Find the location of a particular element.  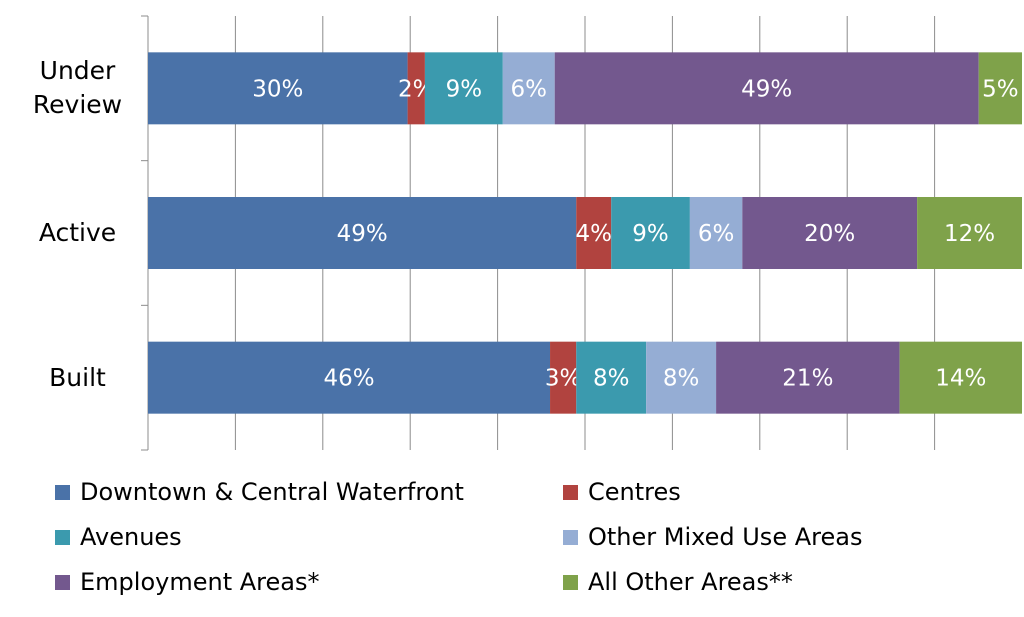

data-label: 21% is located at coordinates (807, 379).